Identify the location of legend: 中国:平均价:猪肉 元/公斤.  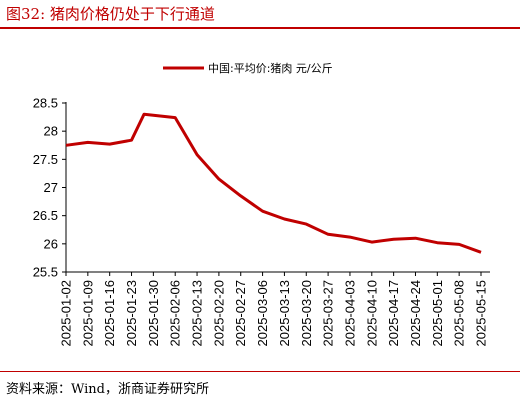
(248, 68).